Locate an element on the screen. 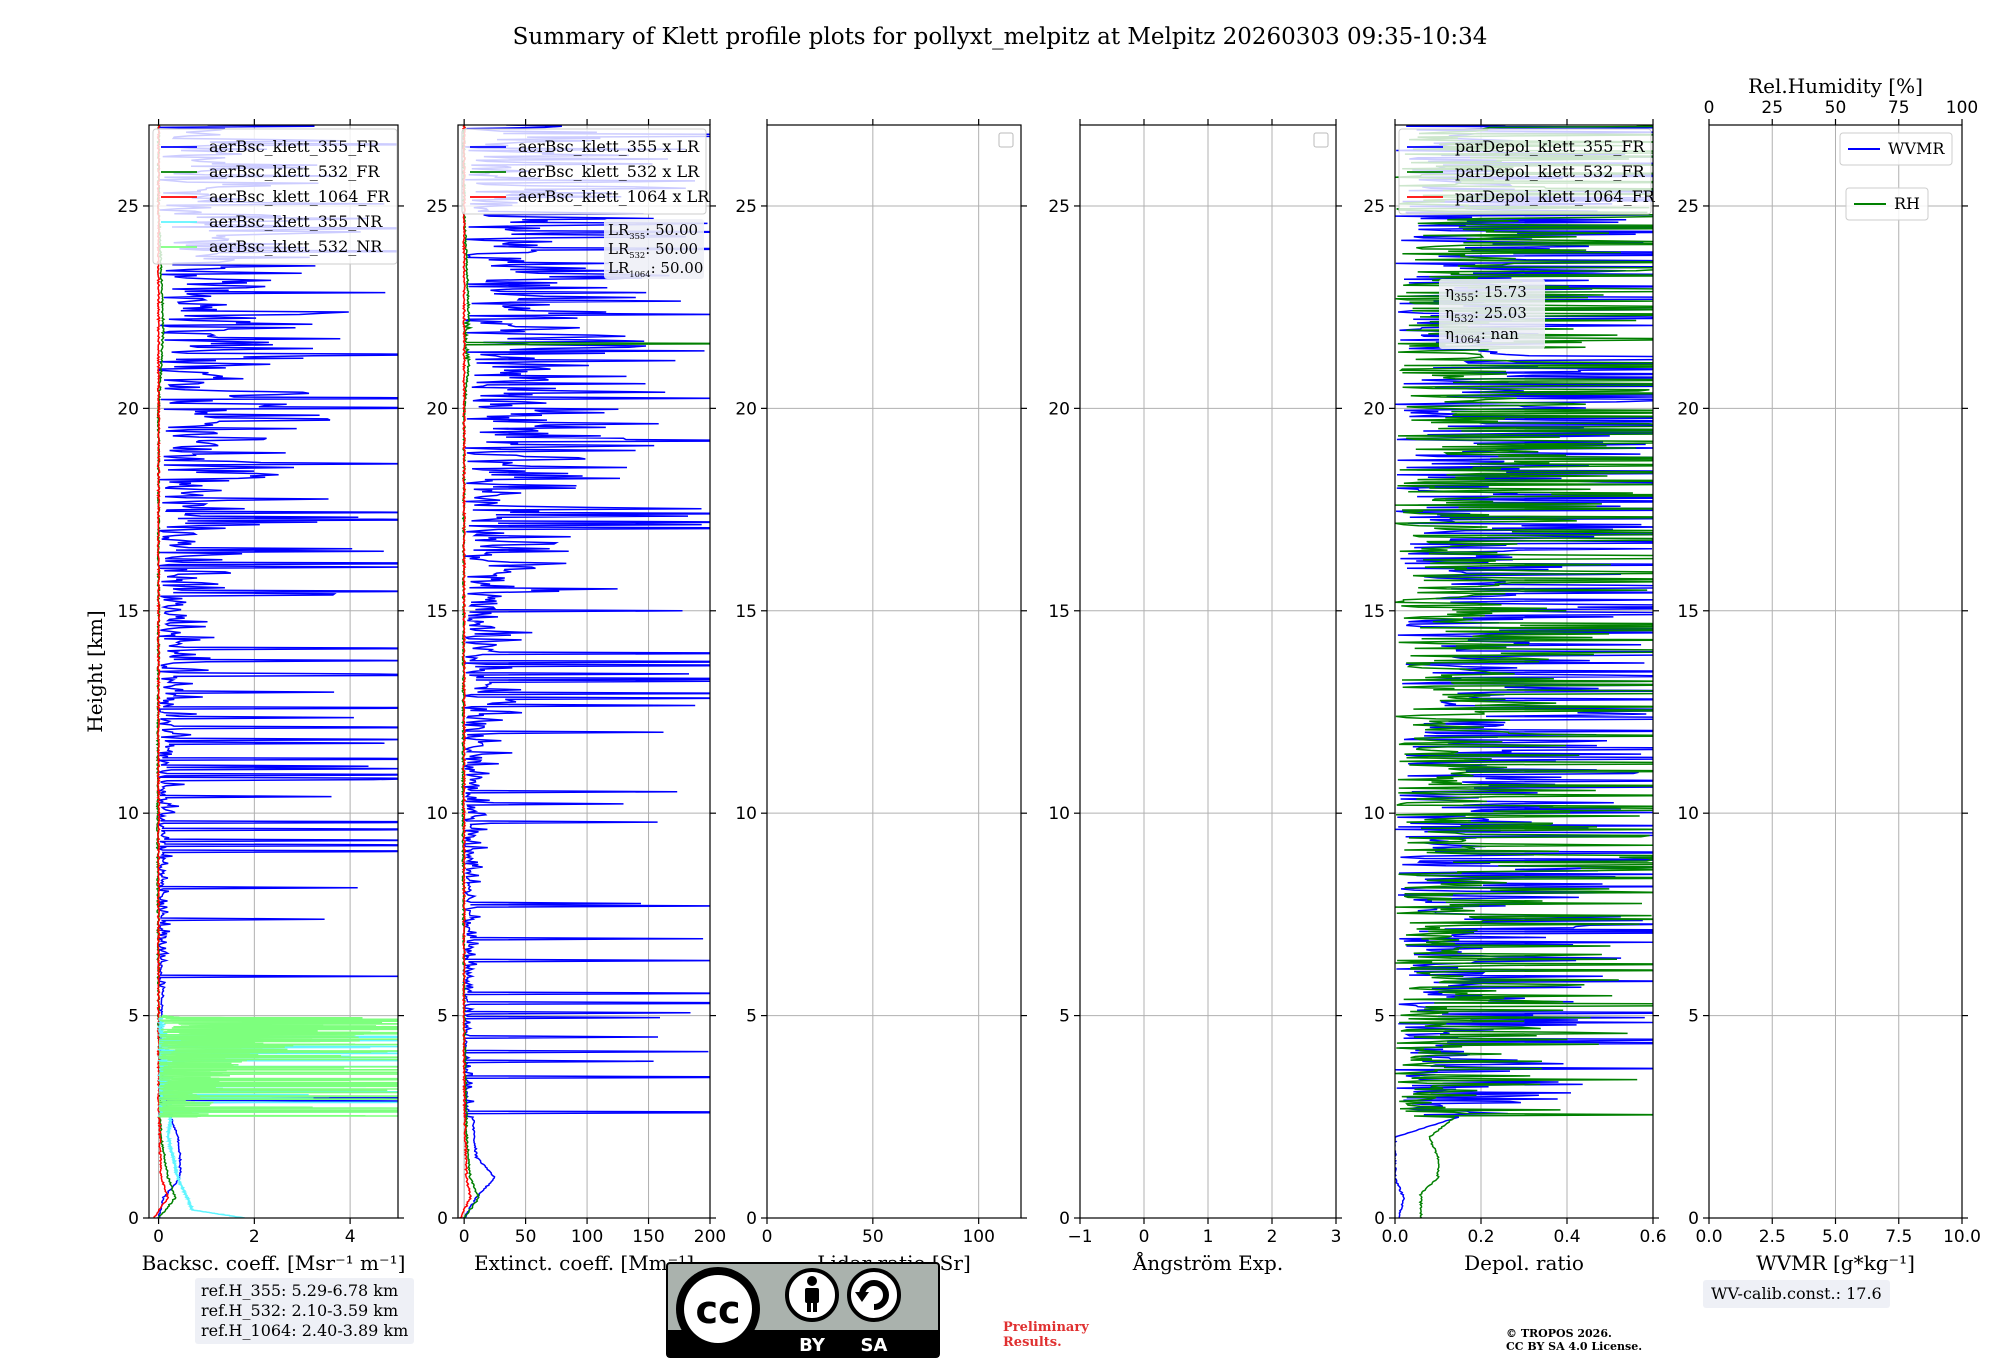  cc-logo-text: cc is located at coordinates (717, 1310).